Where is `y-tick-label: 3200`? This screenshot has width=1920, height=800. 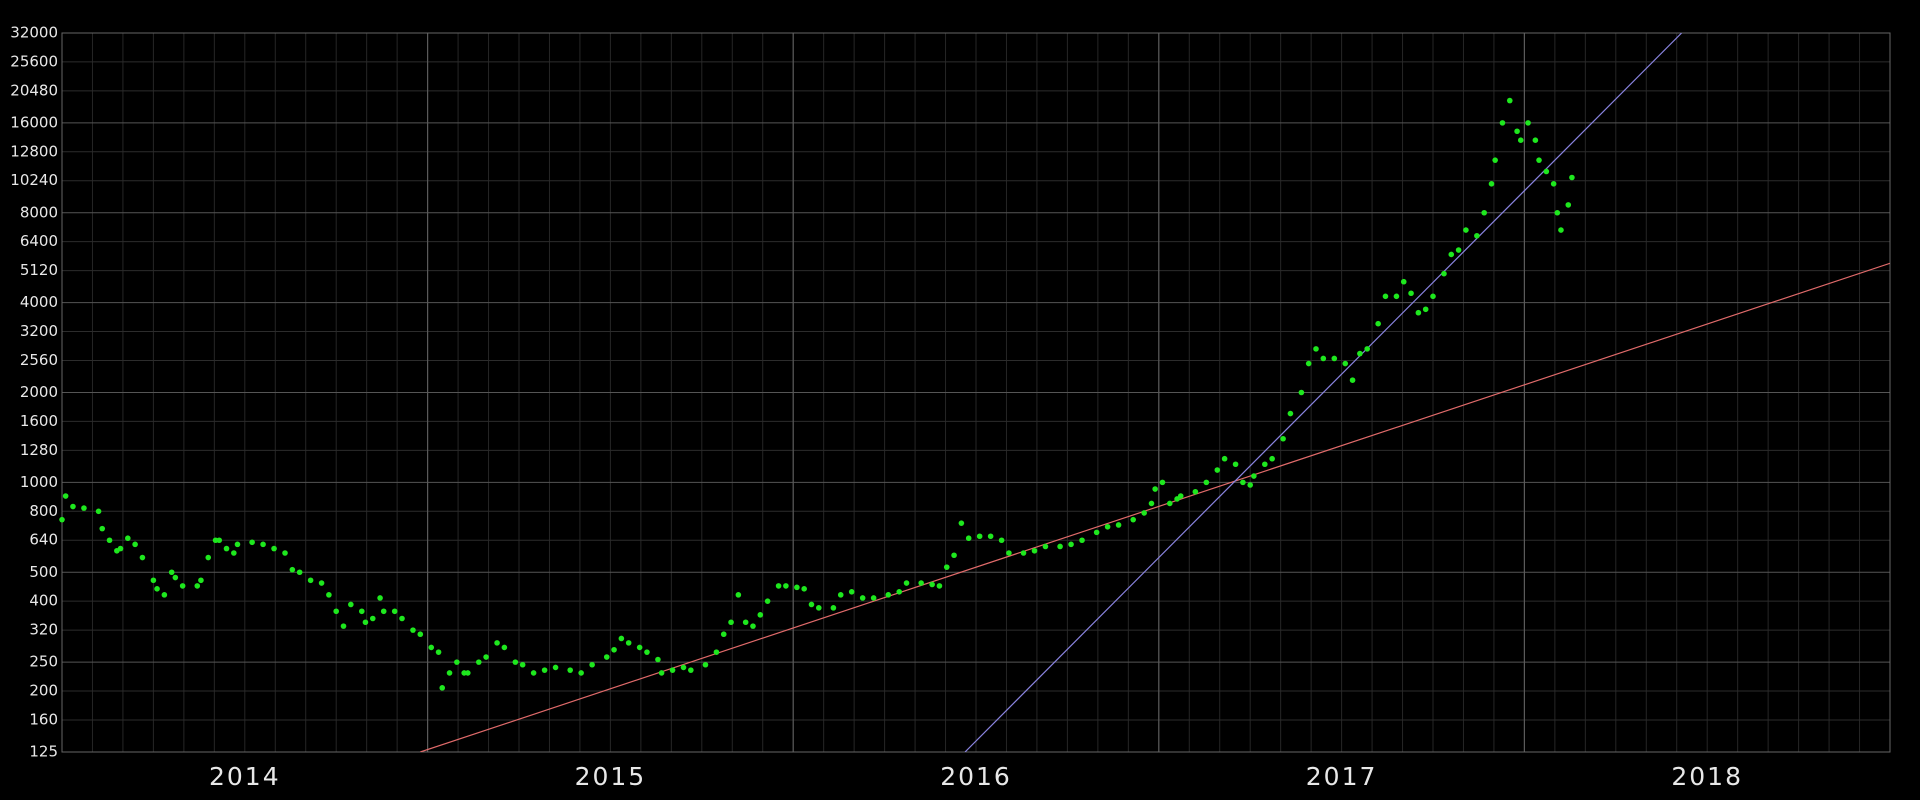 y-tick-label: 3200 is located at coordinates (39, 331).